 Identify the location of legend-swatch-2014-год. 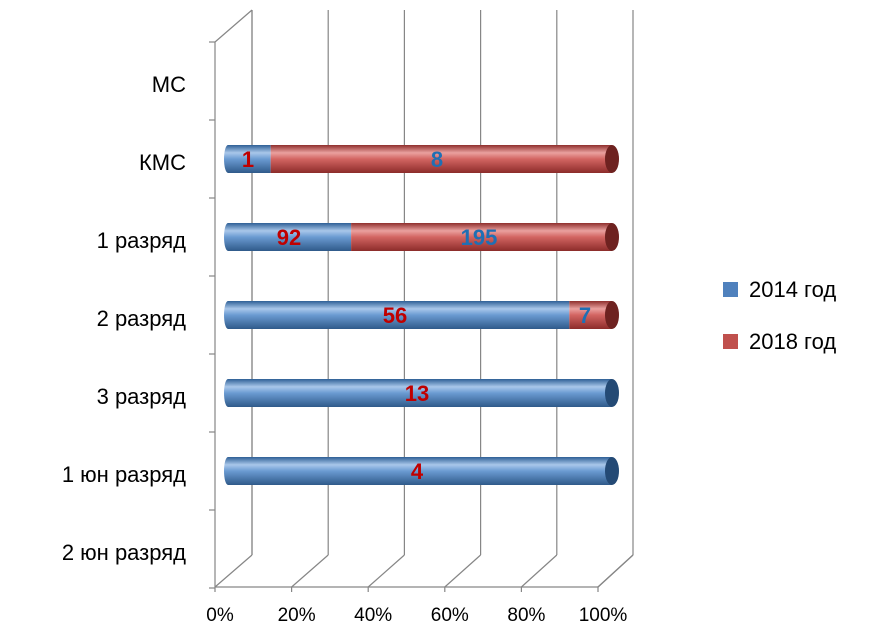
(730, 289).